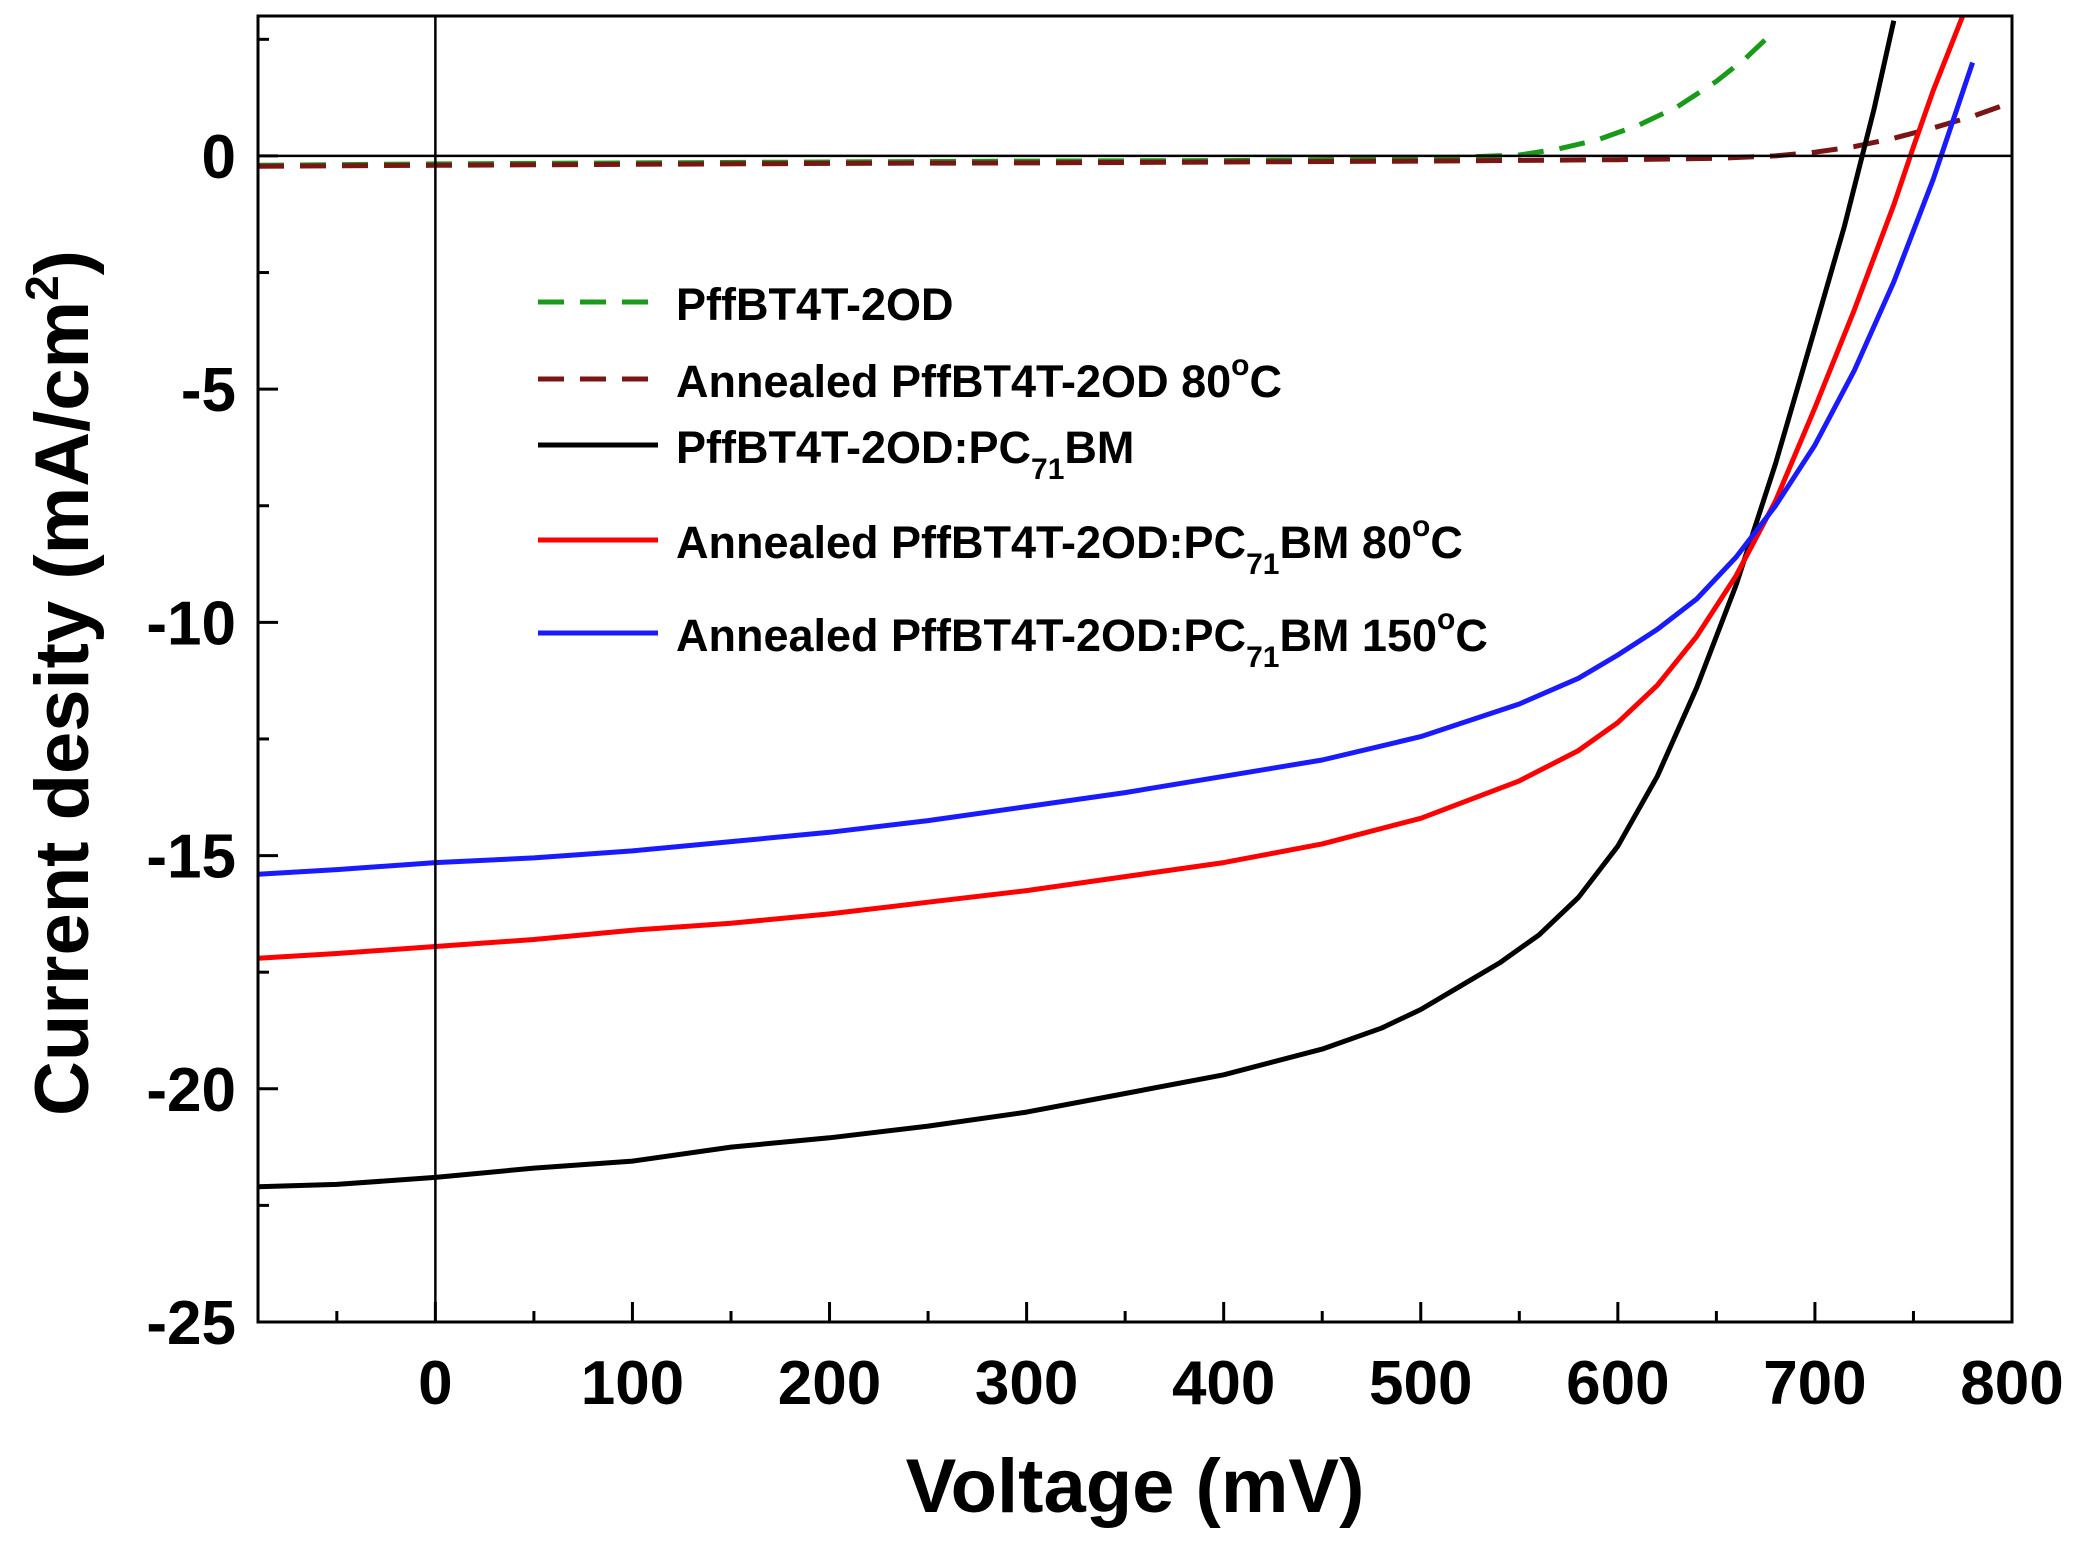 The width and height of the screenshot is (2073, 1542). I want to click on y-axis-title-sup: 2, so click(42, 288).